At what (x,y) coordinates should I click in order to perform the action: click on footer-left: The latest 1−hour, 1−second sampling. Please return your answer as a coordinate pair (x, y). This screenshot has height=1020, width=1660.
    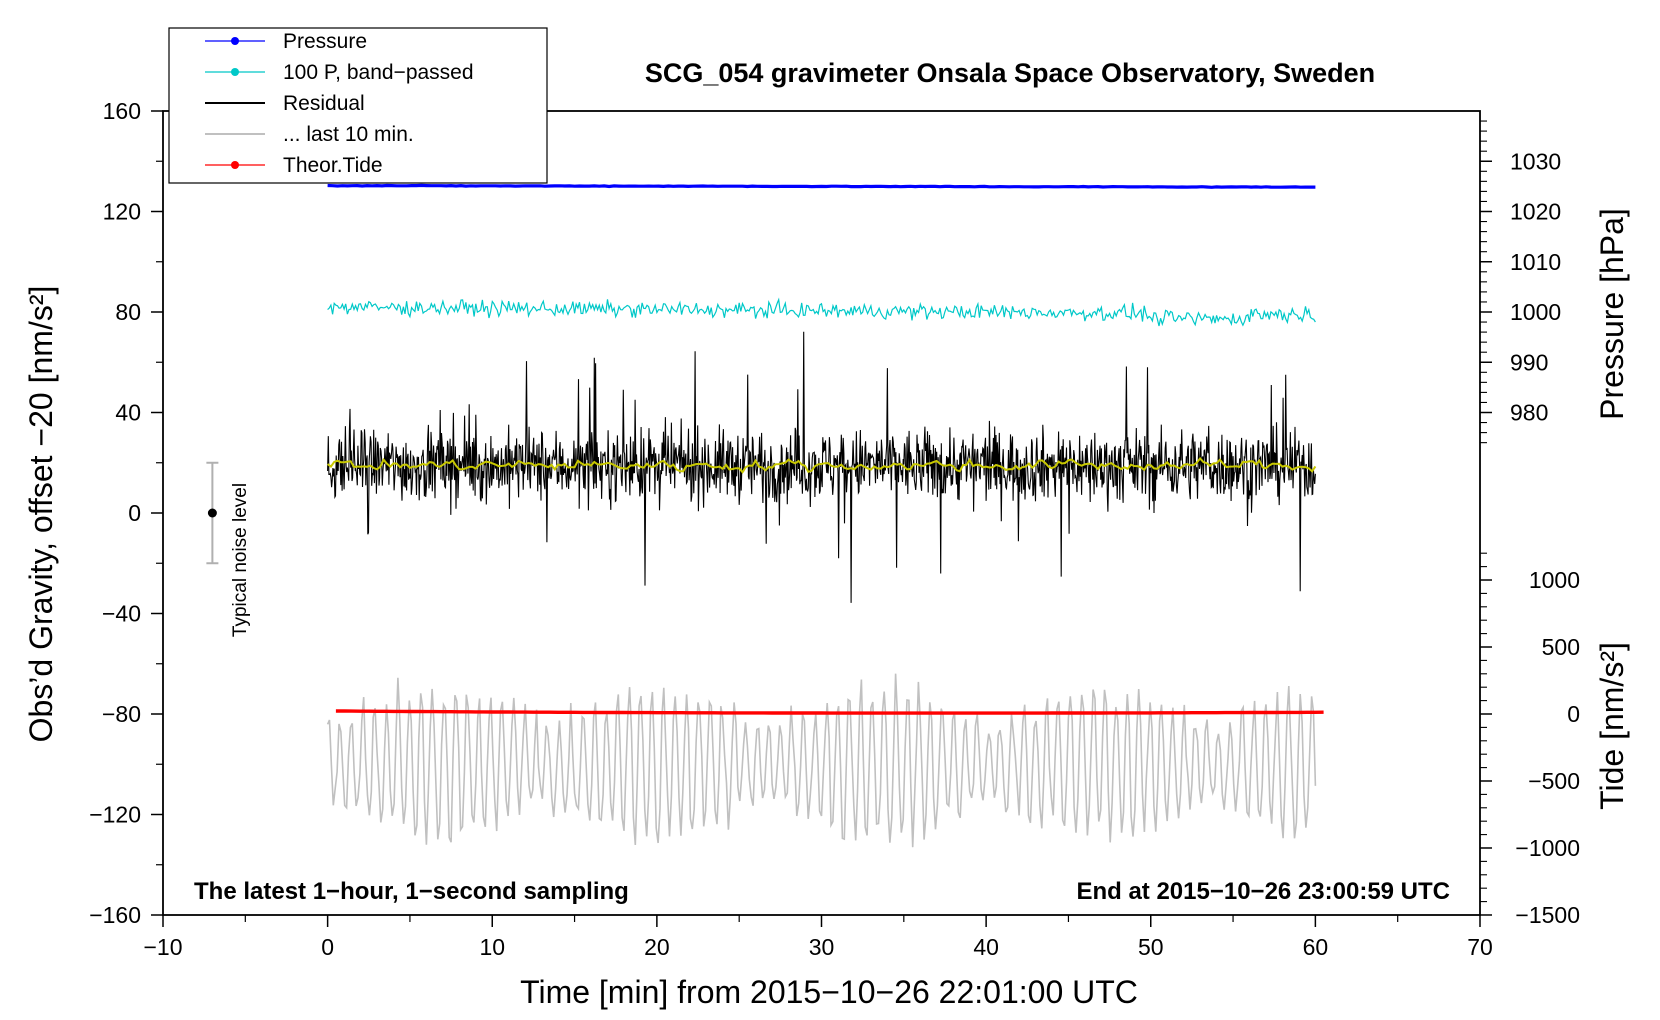
    Looking at the image, I should click on (411, 891).